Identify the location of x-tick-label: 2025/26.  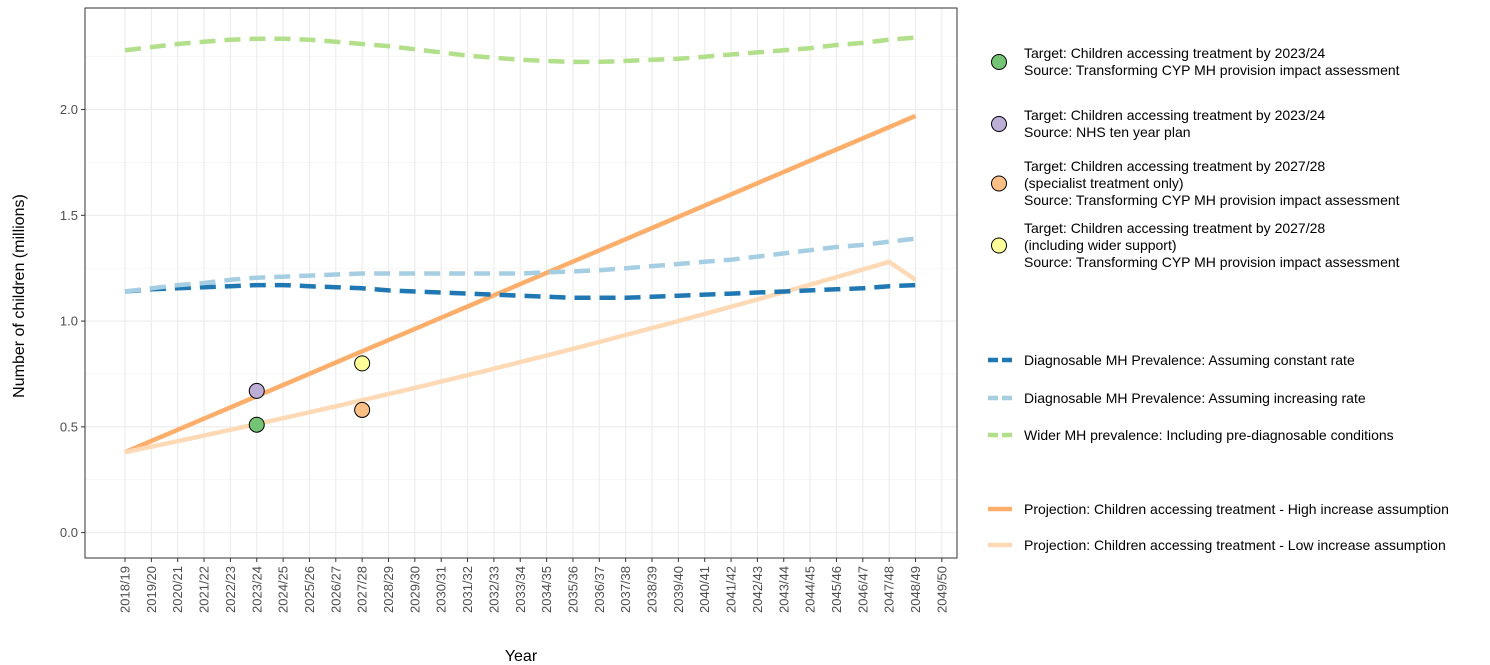
(309, 589).